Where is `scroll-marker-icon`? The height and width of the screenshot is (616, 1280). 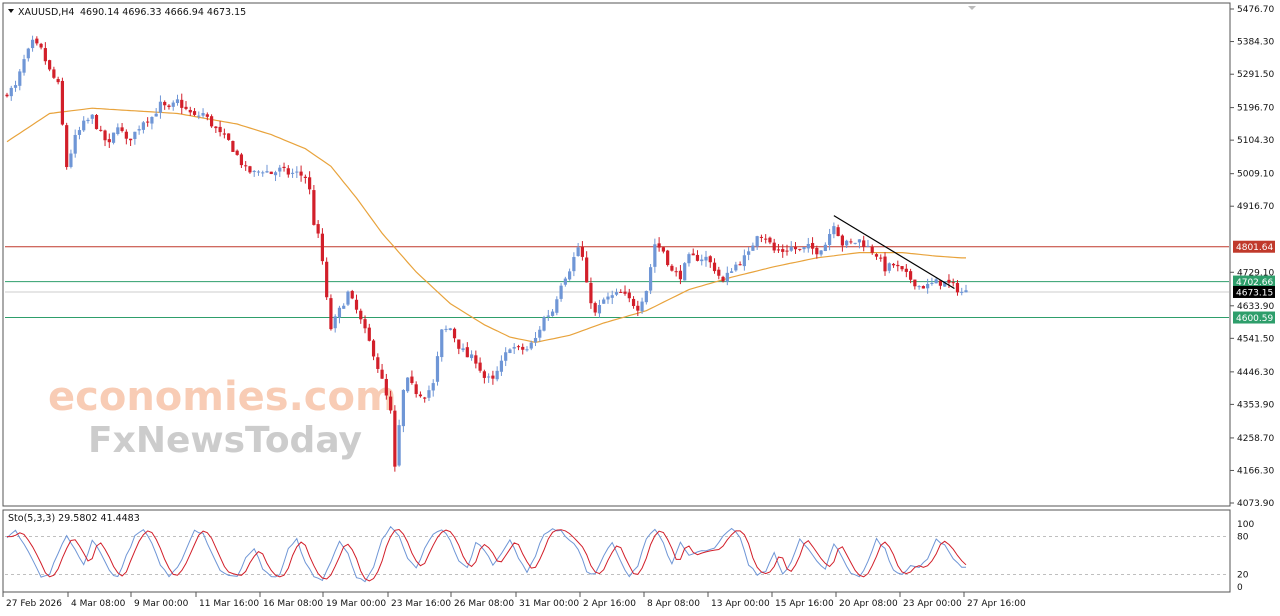 scroll-marker-icon is located at coordinates (972, 8).